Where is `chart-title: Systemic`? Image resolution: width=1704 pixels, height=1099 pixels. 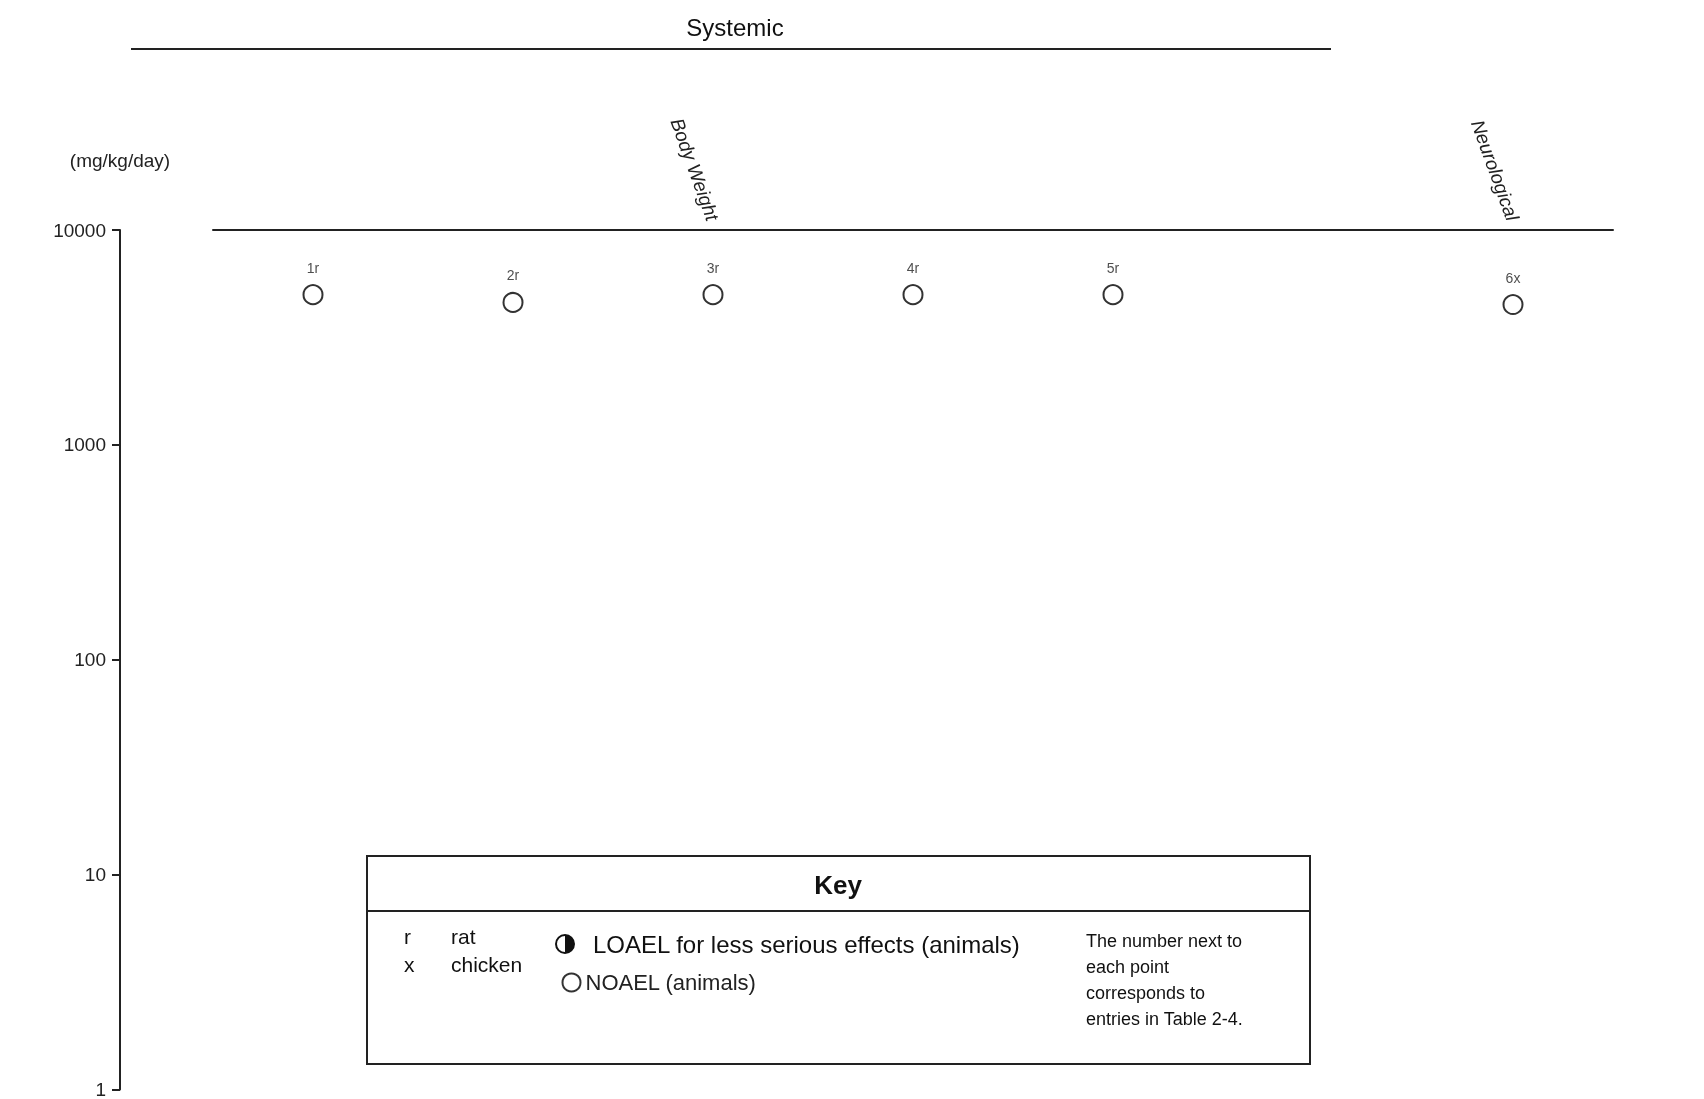 chart-title: Systemic is located at coordinates (735, 27).